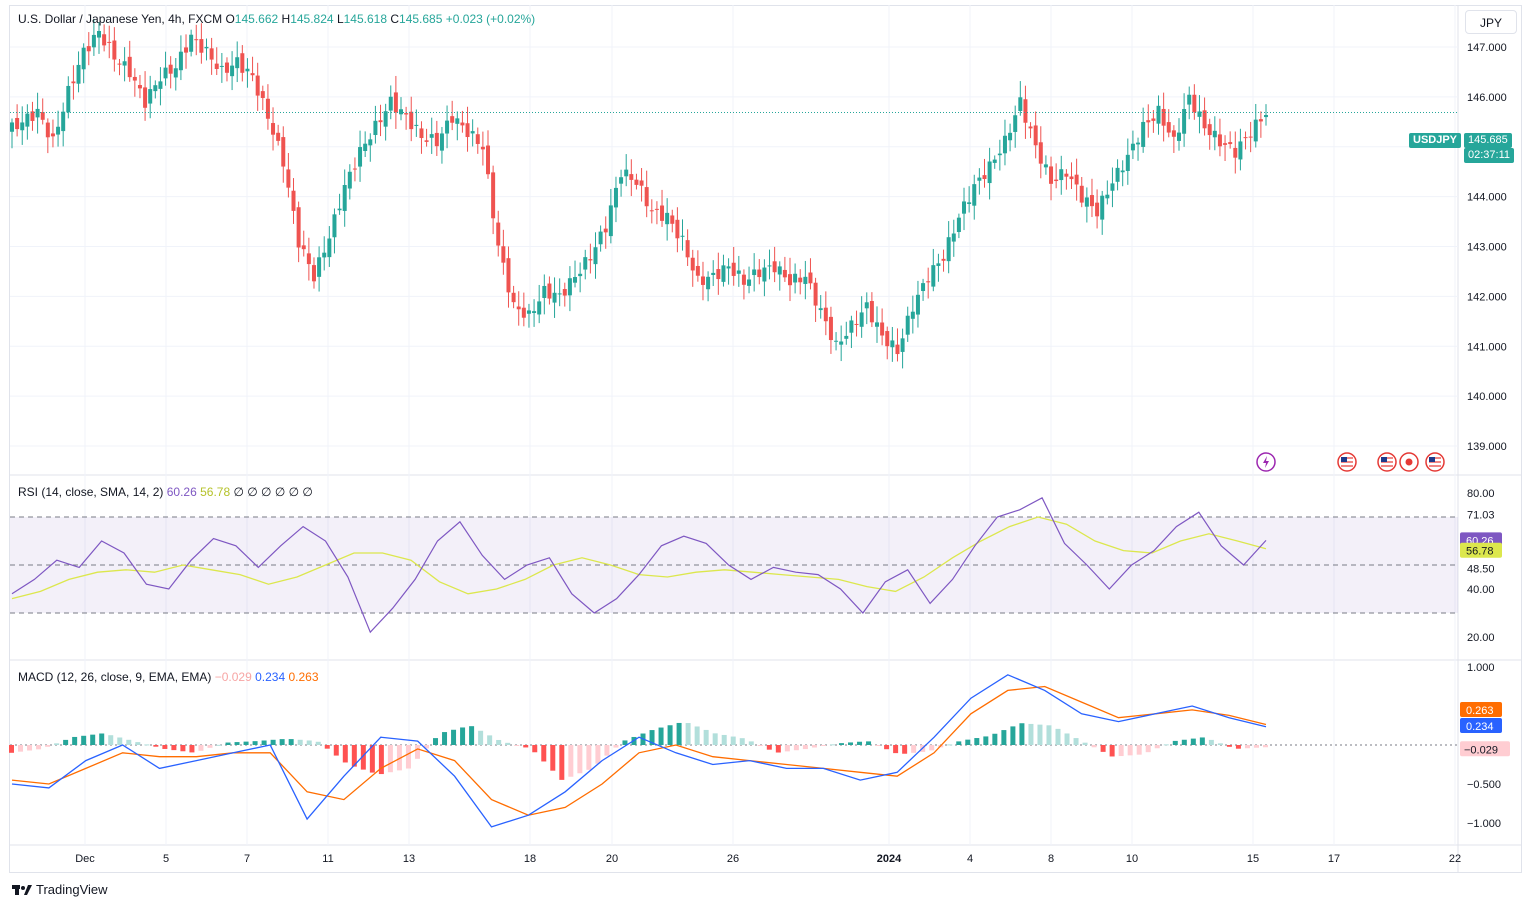 The width and height of the screenshot is (1532, 908). I want to click on rsi-axis-label: 40.00, so click(1481, 590).